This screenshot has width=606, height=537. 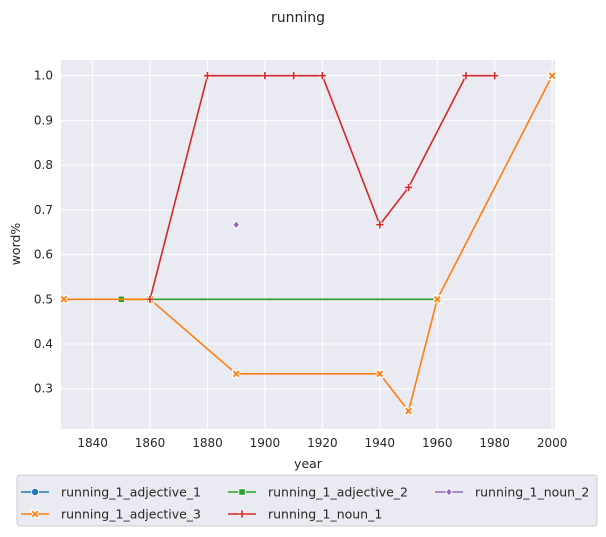 I want to click on legend-frame, so click(x=307, y=500).